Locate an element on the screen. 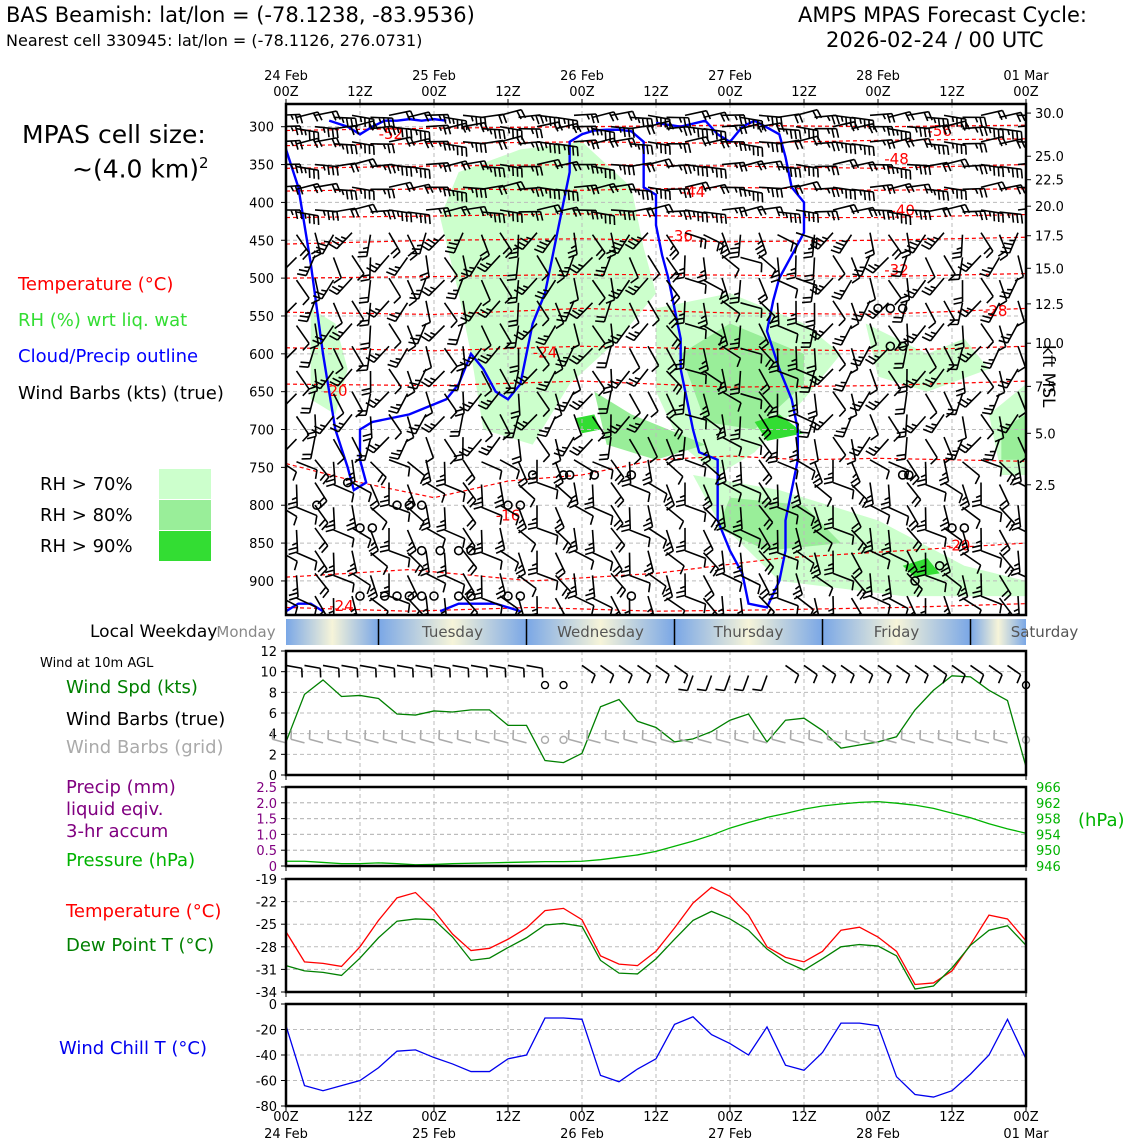 This screenshot has height=1140, width=1140. cell-size-line1: MPAS cell size: is located at coordinates (114, 134).